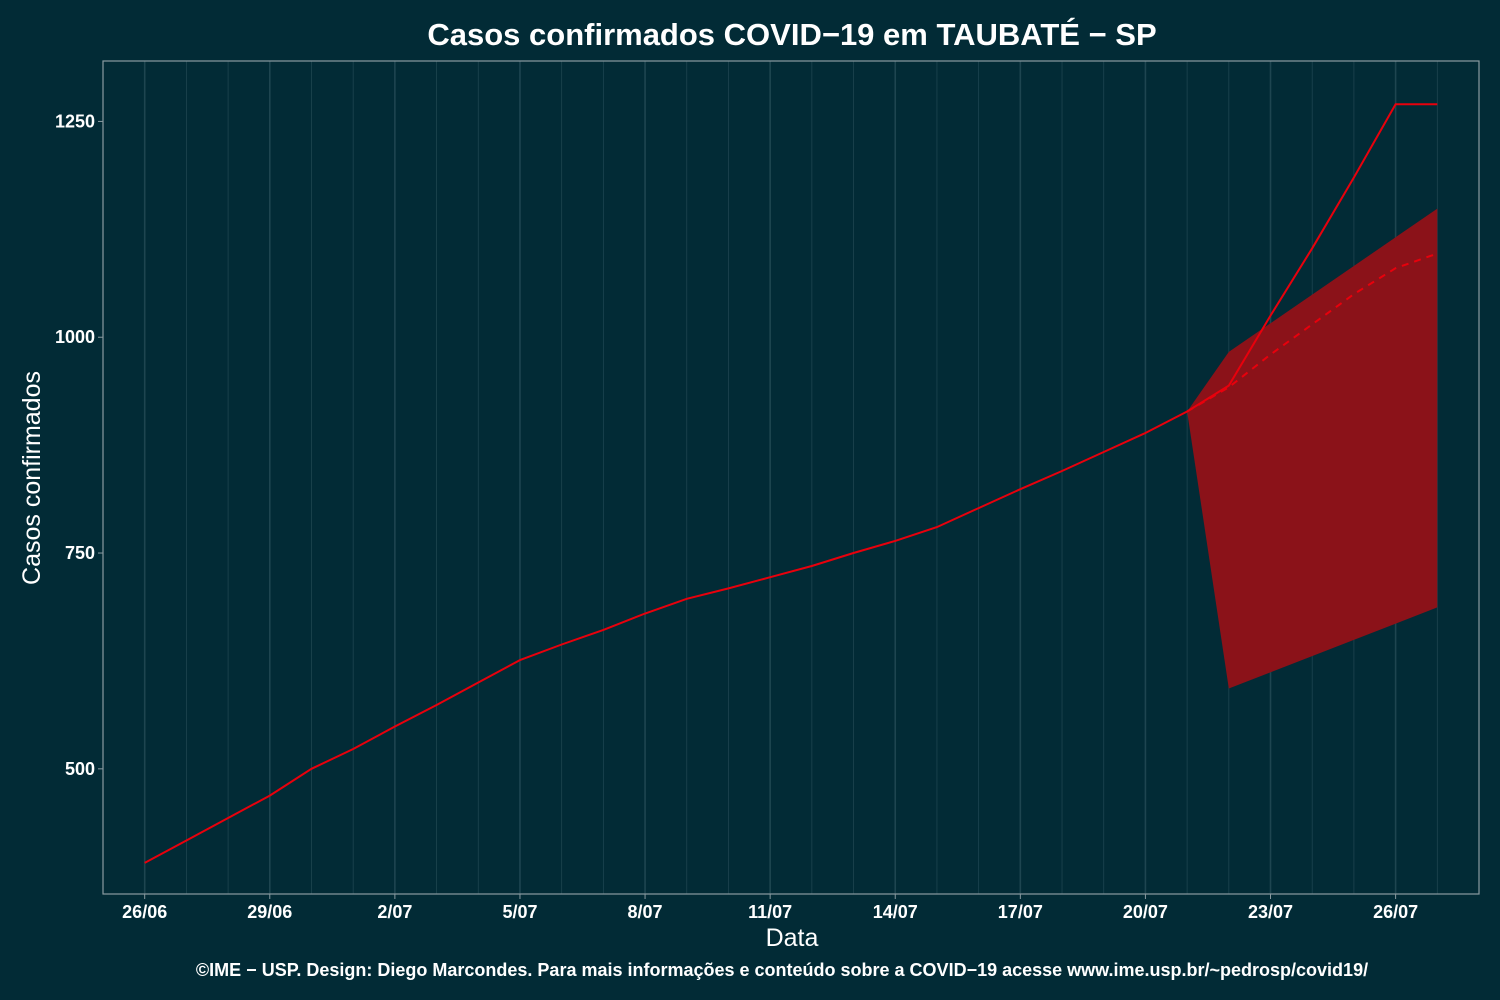 The image size is (1500, 1000). What do you see at coordinates (80, 553) in the screenshot?
I see `y-tick-label: 750` at bounding box center [80, 553].